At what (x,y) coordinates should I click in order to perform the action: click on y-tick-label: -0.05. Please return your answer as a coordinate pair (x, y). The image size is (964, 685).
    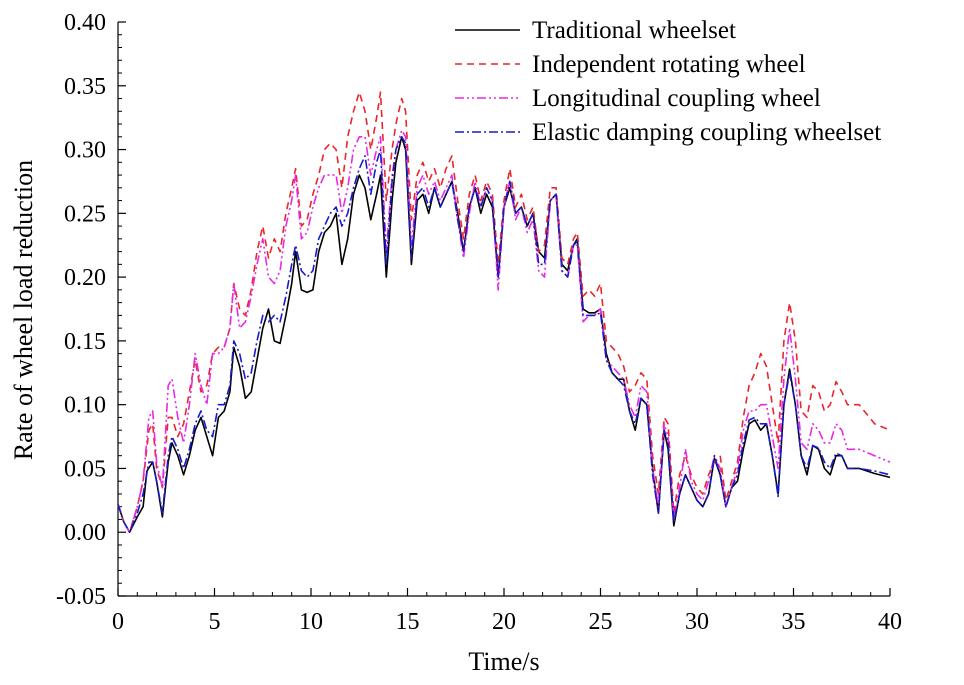
    Looking at the image, I should click on (81, 597).